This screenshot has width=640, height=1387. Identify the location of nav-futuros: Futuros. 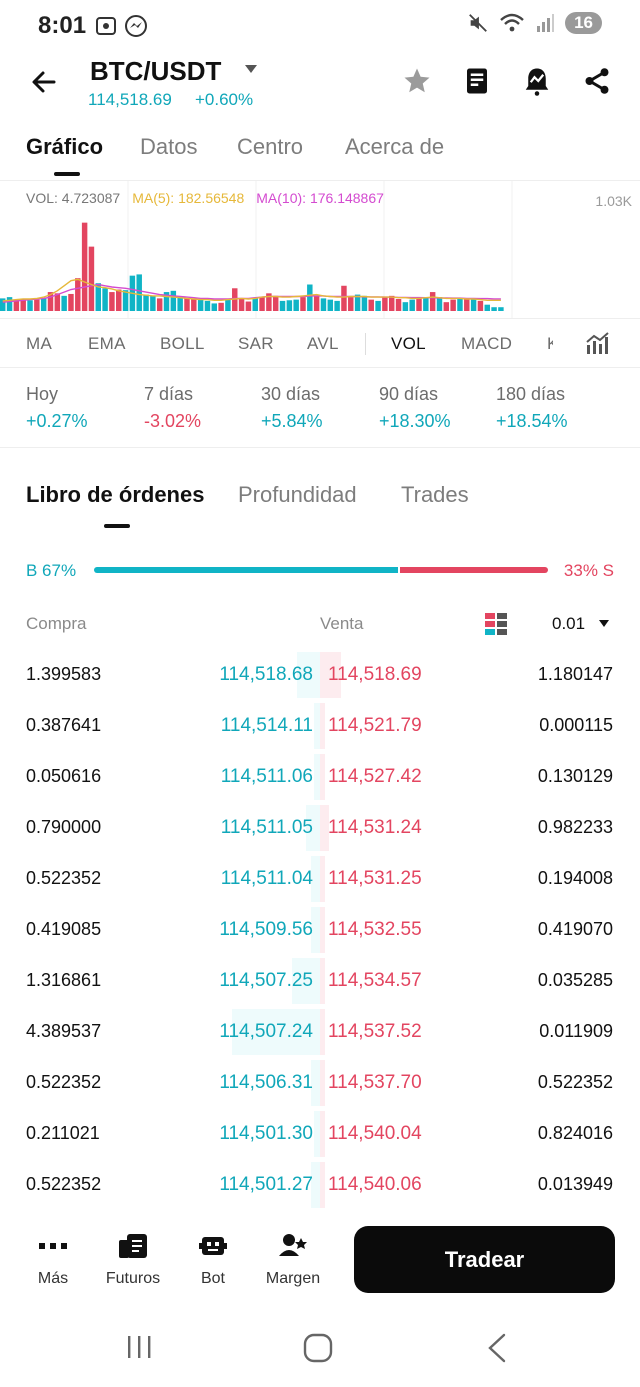
(133, 1259).